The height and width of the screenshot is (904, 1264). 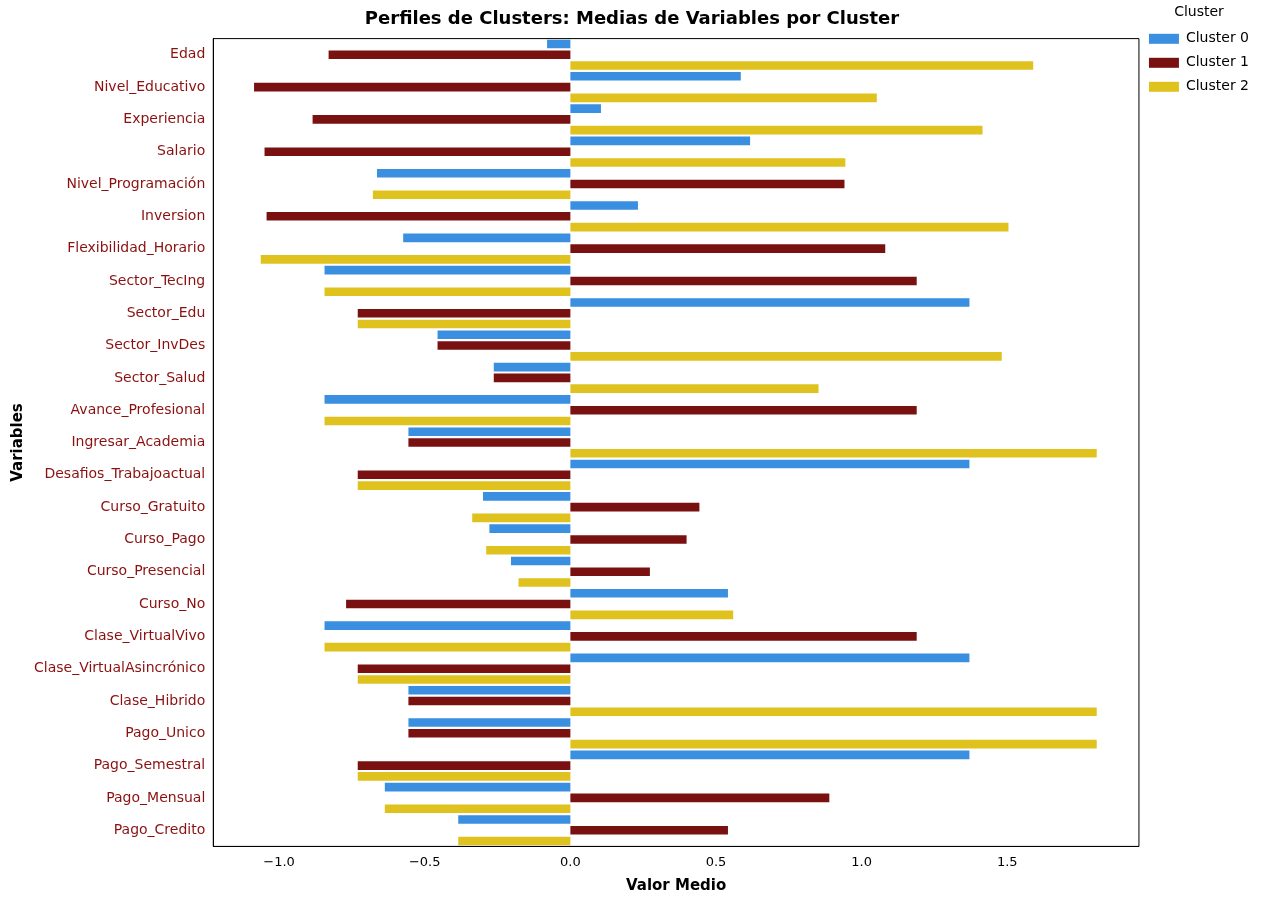 I want to click on x-tick-label: 1.5, so click(x=1007, y=861).